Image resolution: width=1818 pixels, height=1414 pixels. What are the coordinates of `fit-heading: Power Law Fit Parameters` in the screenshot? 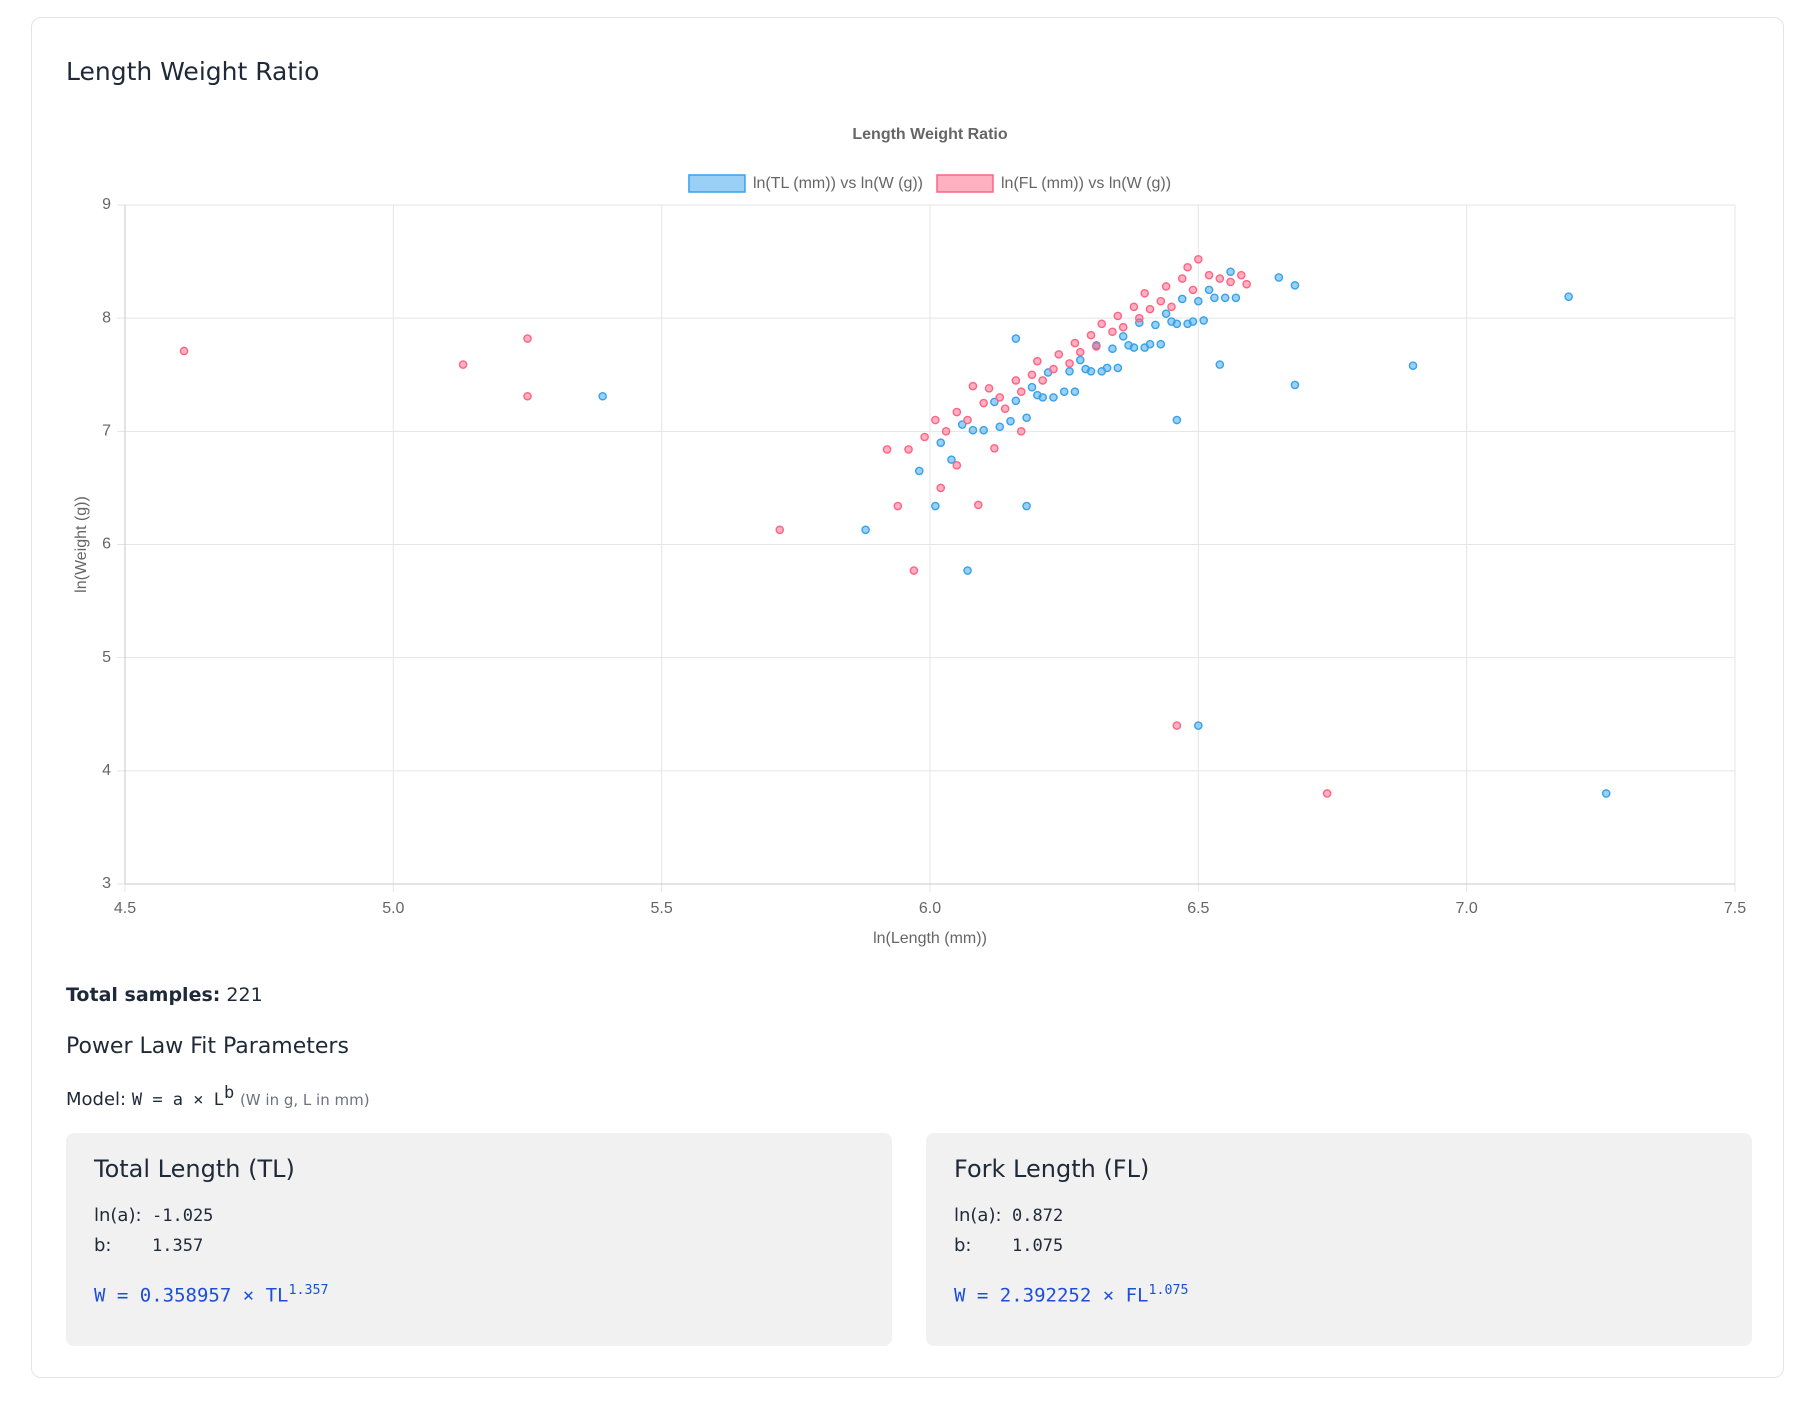 It's located at (207, 1046).